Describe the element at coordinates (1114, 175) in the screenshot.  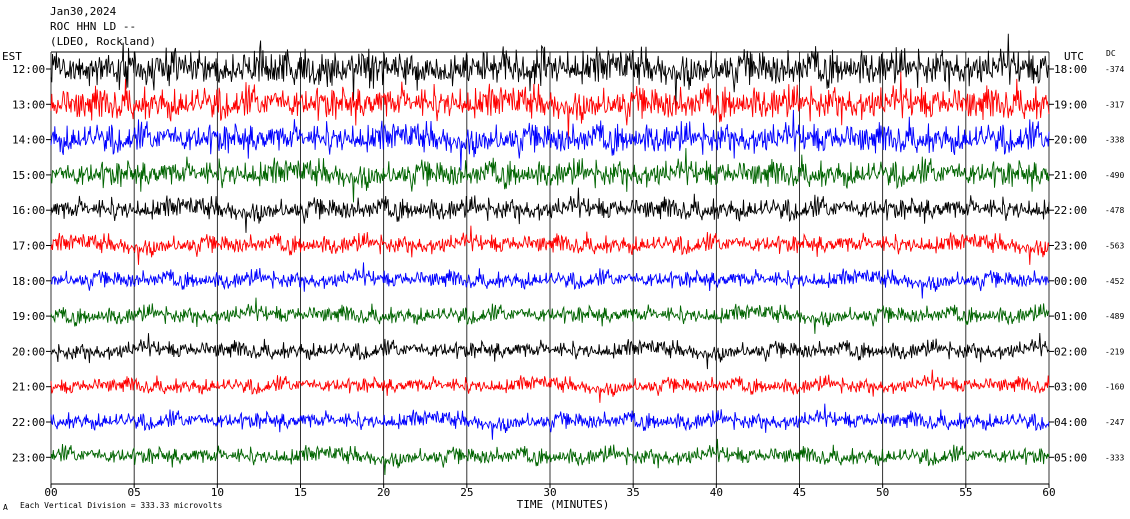
I see `dc-offset-label: -490` at that location.